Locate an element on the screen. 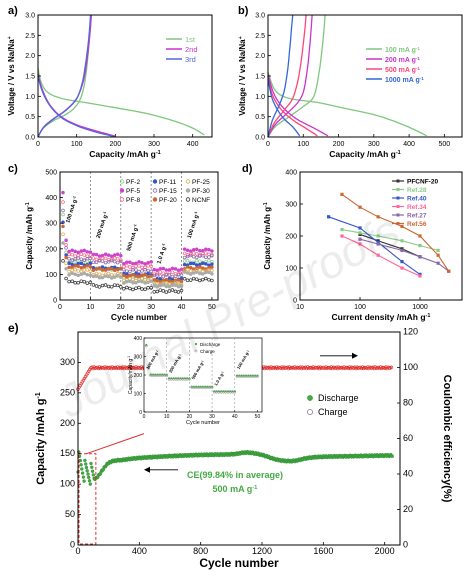  inset-x-tick-label: 30 is located at coordinates (212, 417).